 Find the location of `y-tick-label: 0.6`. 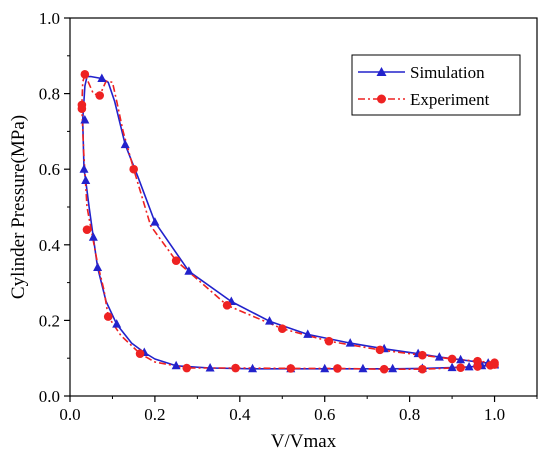

y-tick-label: 0.6 is located at coordinates (49, 169).